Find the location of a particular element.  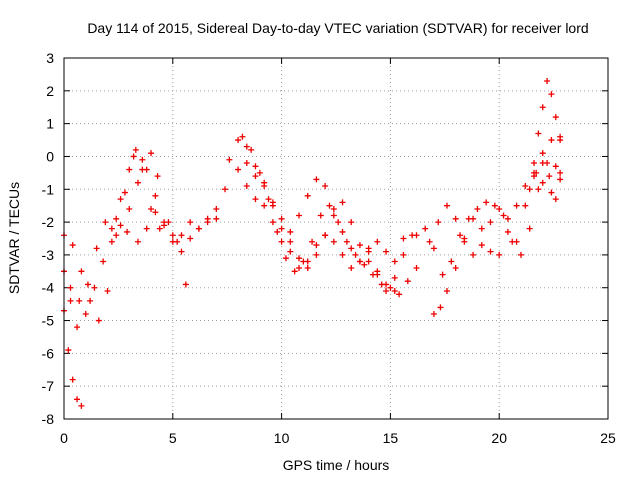

y-tick-labels: -8 -7 -6 -5 -4 -3 -2 -1 0 1 2 3 is located at coordinates (48, 238).